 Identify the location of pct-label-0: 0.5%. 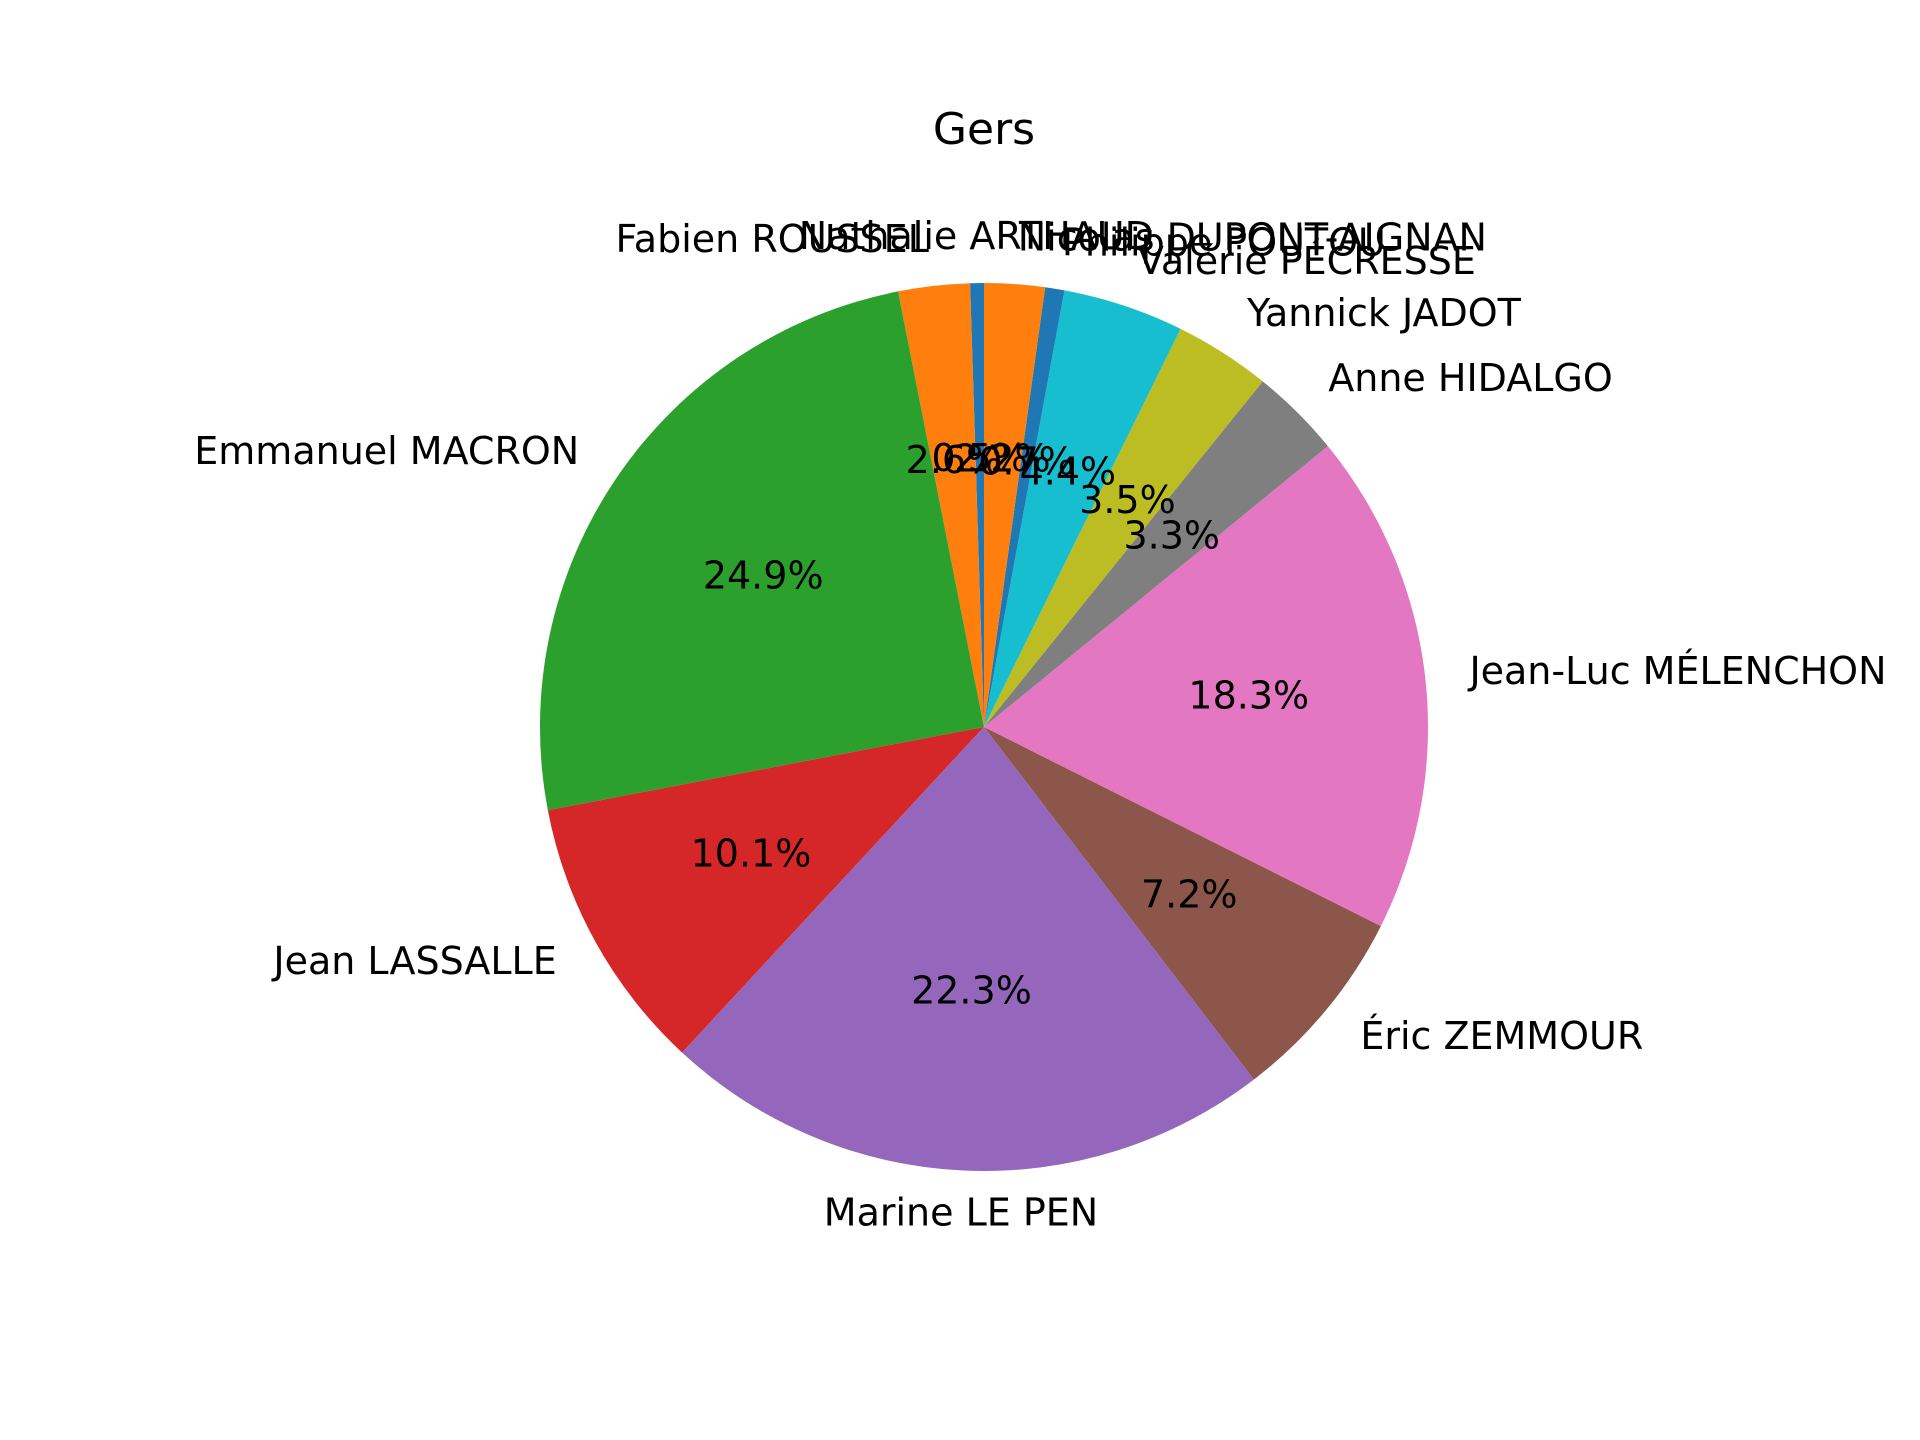
(980, 458).